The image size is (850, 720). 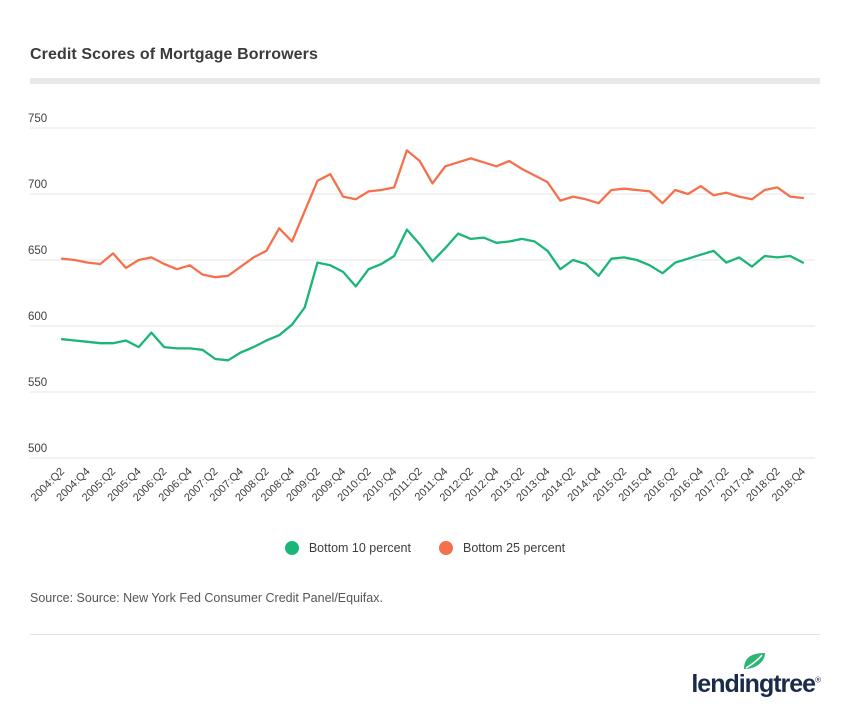 I want to click on header-divider, so click(x=425, y=81).